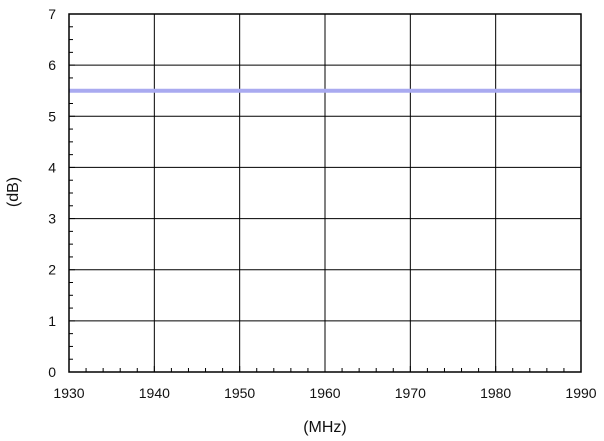 This screenshot has height=441, width=604. I want to click on x-tick-labels: 1930 1940 1950 1960 1970 1980 1990, so click(324, 393).